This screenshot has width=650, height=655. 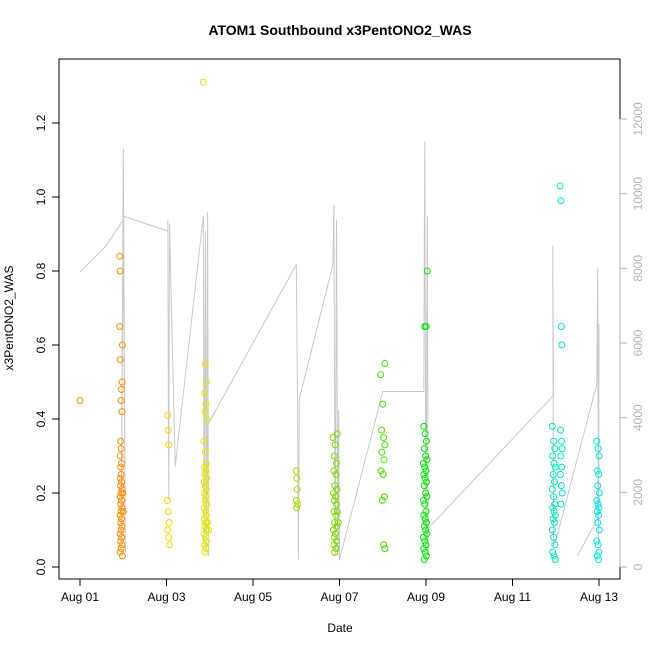 I want to click on y2-tick-label: 4000, so click(x=638, y=417).